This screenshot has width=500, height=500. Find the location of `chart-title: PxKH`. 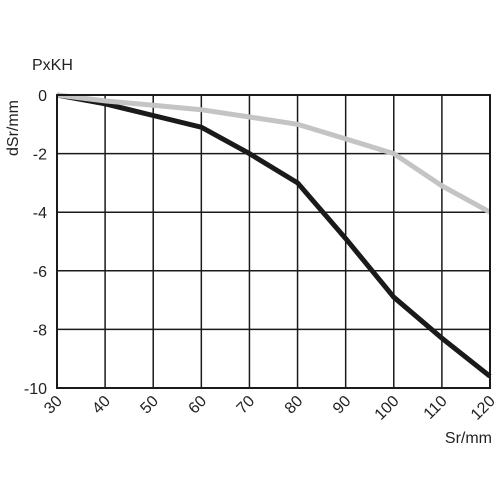

chart-title: PxKH is located at coordinates (52, 65).